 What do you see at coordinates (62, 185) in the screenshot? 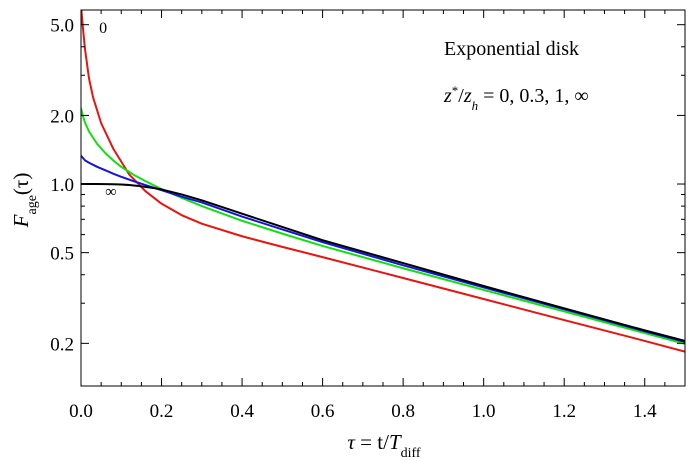
I see `y-tick-label: 1.0` at bounding box center [62, 185].